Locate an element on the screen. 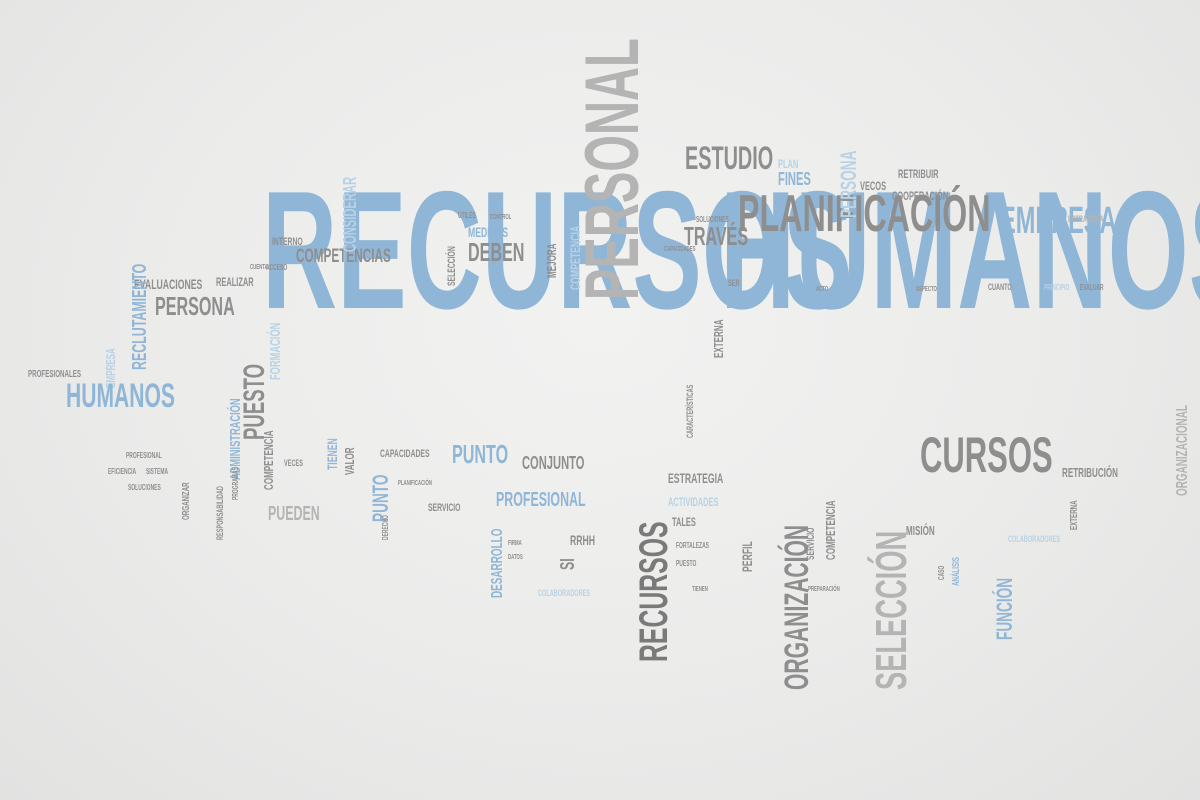 The image size is (1200, 800). cloud-word: CUENTA is located at coordinates (259, 268).